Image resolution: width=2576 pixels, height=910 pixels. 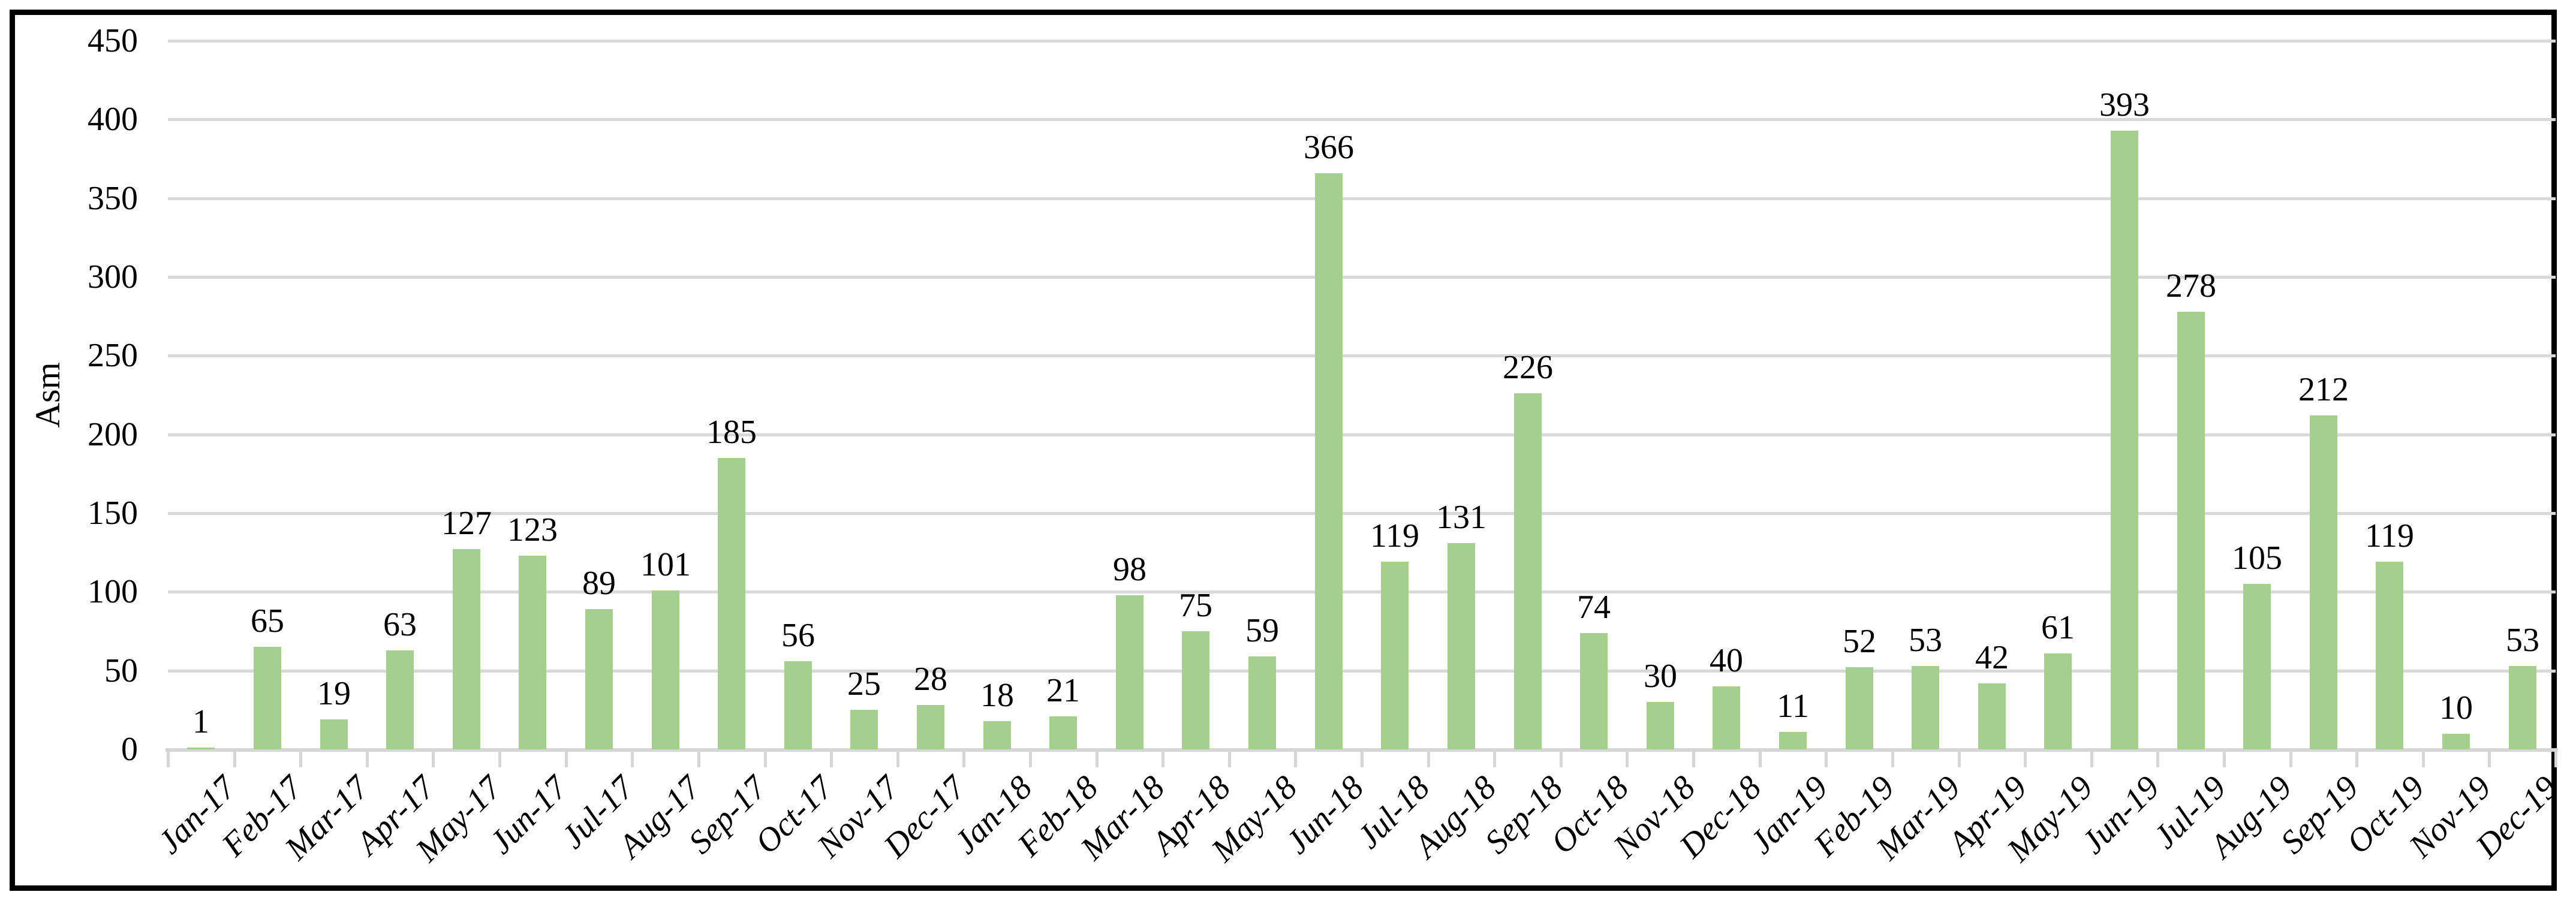 What do you see at coordinates (2323, 390) in the screenshot?
I see `bar-value-label: 212` at bounding box center [2323, 390].